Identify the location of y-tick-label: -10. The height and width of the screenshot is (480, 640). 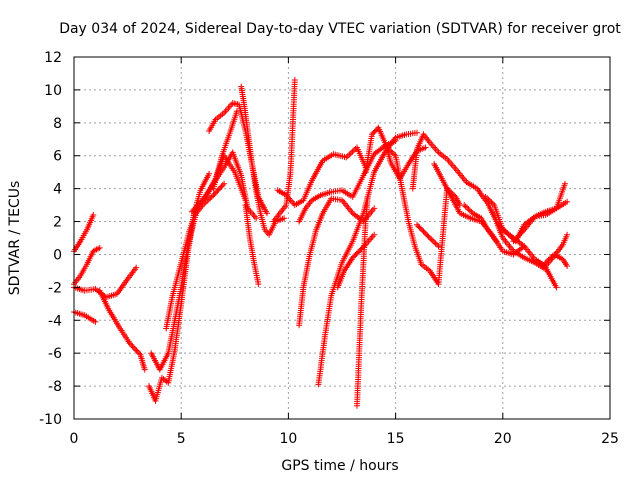
(50, 420).